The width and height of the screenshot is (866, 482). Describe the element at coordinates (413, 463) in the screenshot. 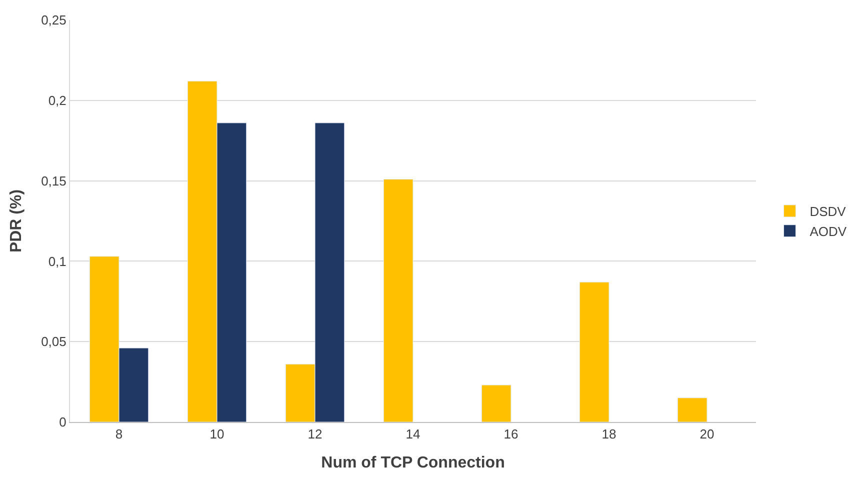

I see `x-axis-title: Num of TCP Connection` at that location.